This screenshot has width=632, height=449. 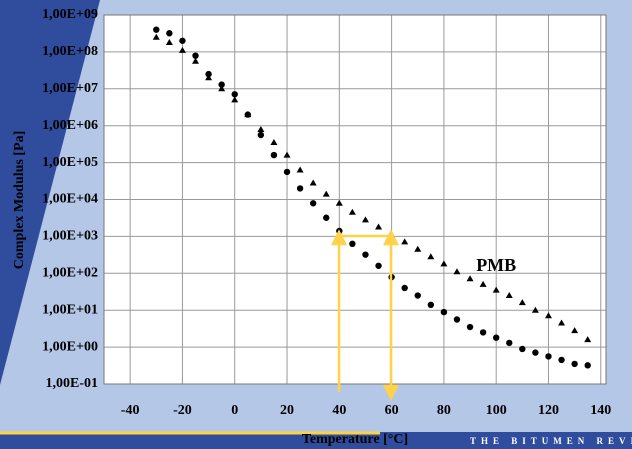 What do you see at coordinates (355, 439) in the screenshot?
I see `x-axis-label: Temperature [°C]` at bounding box center [355, 439].